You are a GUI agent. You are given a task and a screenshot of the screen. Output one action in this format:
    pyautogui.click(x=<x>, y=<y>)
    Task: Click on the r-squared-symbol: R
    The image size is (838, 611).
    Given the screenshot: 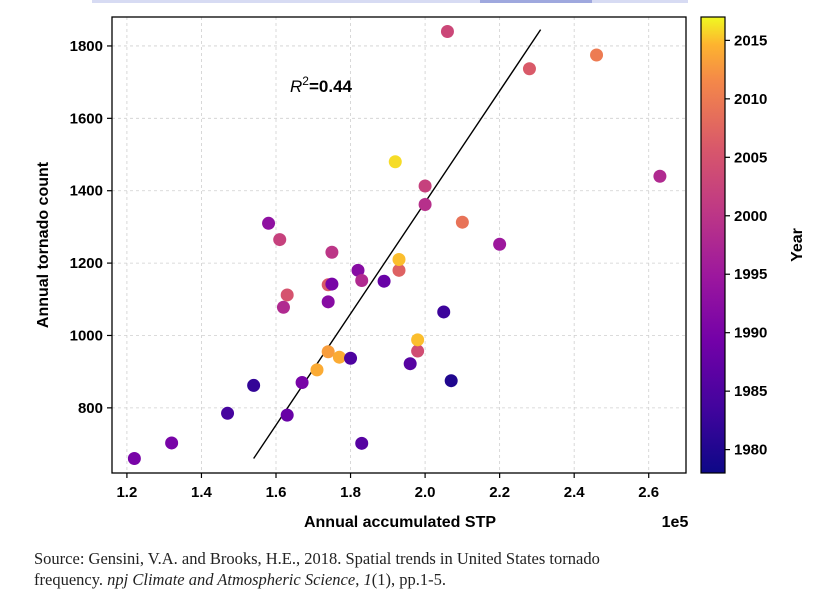 What is the action you would take?
    pyautogui.click(x=296, y=86)
    